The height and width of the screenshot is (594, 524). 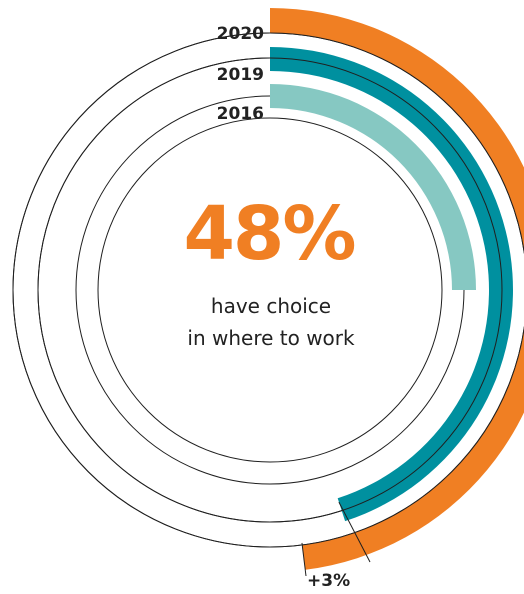 What do you see at coordinates (336, 539) in the screenshot?
I see `annotation-lines` at bounding box center [336, 539].